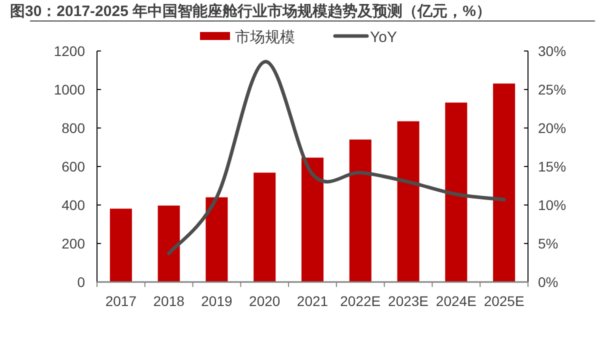 Image resolution: width=601 pixels, height=342 pixels. What do you see at coordinates (552, 166) in the screenshot?
I see `y2-tick-label: 15%` at bounding box center [552, 166].